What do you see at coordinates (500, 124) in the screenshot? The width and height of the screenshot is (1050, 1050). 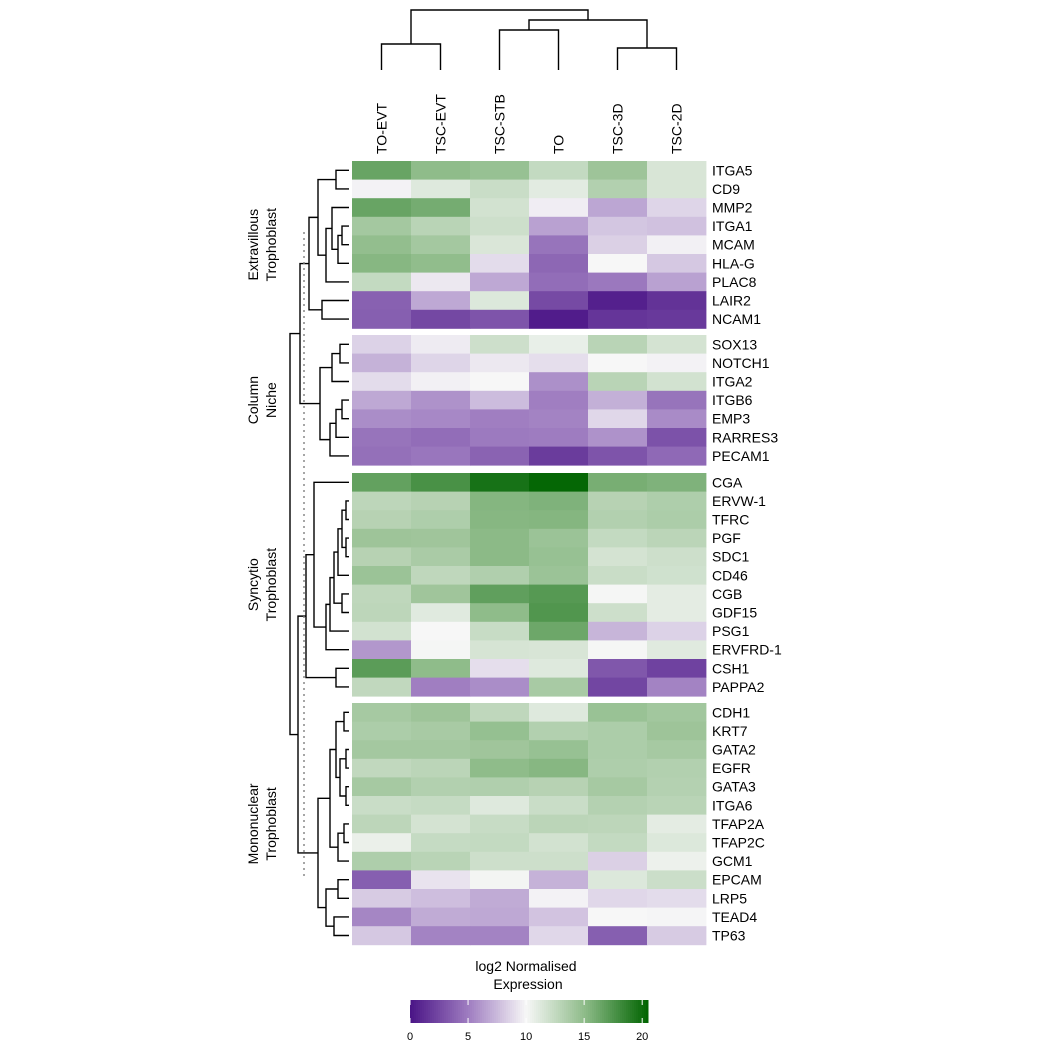 I see `column-label: TSC-STB` at bounding box center [500, 124].